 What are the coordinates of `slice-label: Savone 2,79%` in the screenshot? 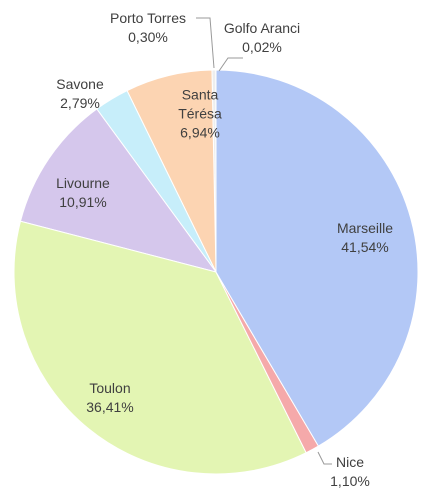 It's located at (80, 94).